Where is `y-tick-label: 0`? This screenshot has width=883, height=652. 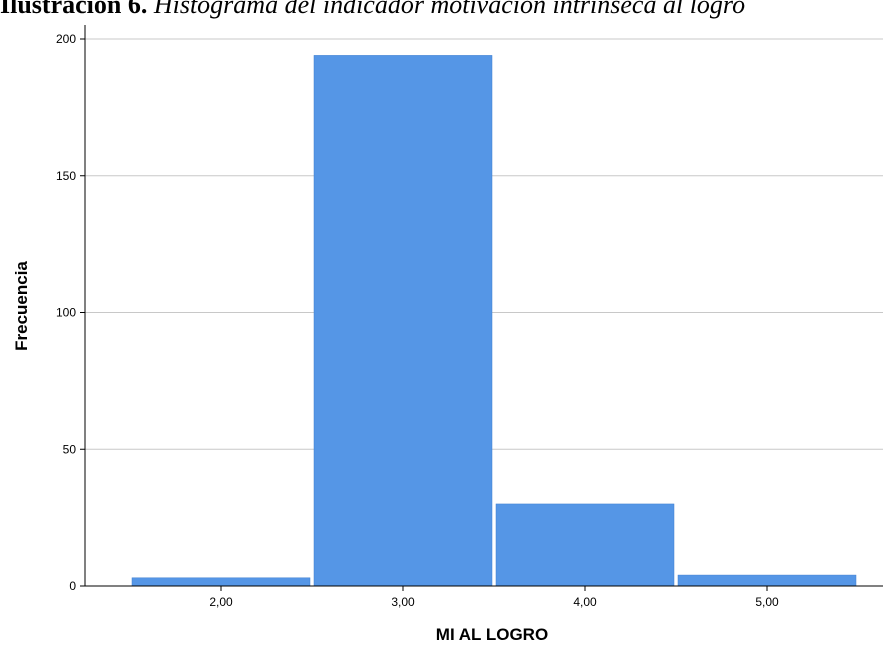 y-tick-label: 0 is located at coordinates (72, 586).